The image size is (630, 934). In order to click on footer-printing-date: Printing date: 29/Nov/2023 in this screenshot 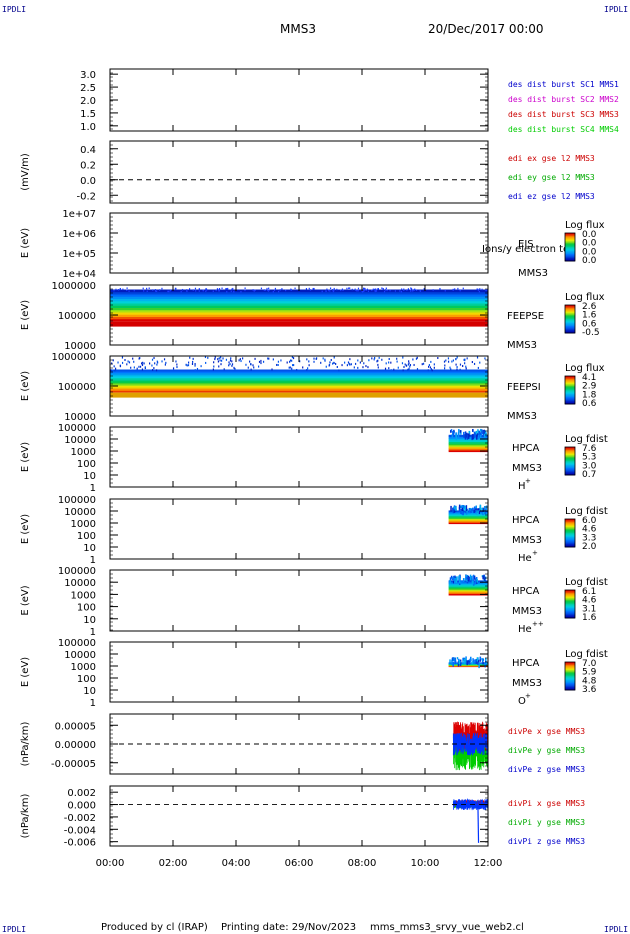, I will do `click(288, 927)`.